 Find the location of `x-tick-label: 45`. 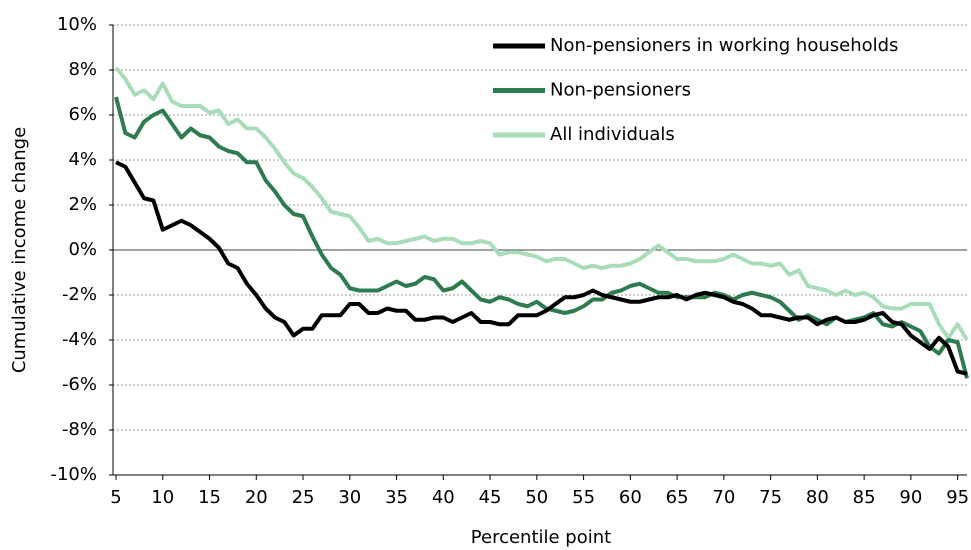

x-tick-label: 45 is located at coordinates (490, 497).